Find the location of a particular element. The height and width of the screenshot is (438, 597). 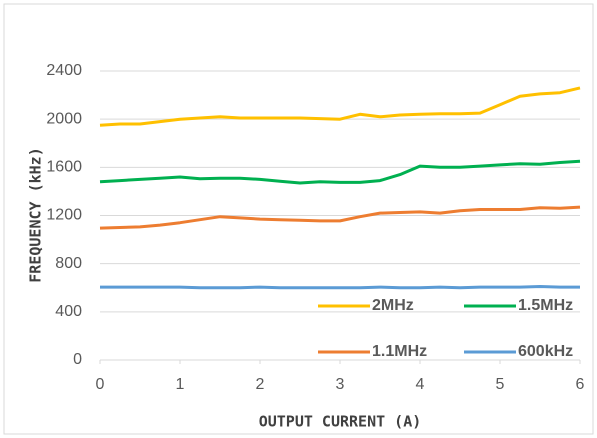

y-tick-label: 2000 is located at coordinates (64, 118).